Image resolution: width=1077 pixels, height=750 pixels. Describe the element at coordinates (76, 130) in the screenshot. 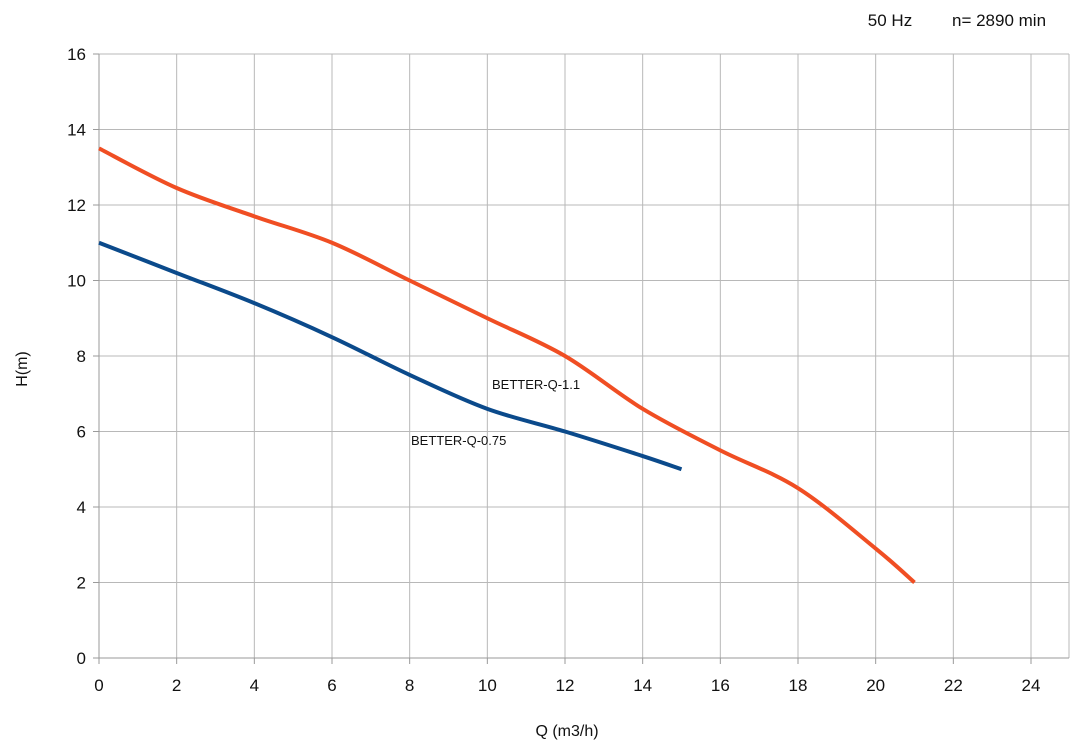

I see `y-tick-label: 14` at that location.